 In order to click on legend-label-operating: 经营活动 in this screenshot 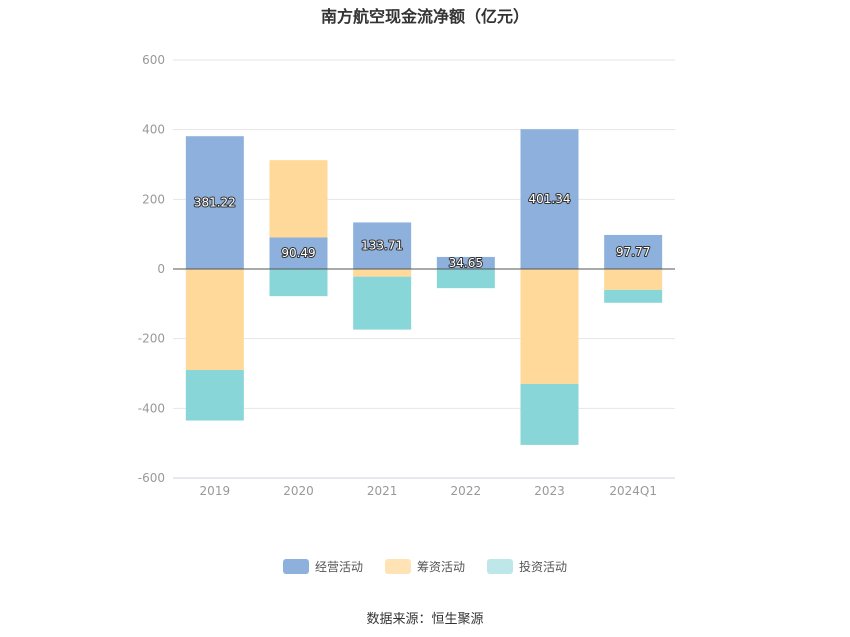, I will do `click(338, 567)`.